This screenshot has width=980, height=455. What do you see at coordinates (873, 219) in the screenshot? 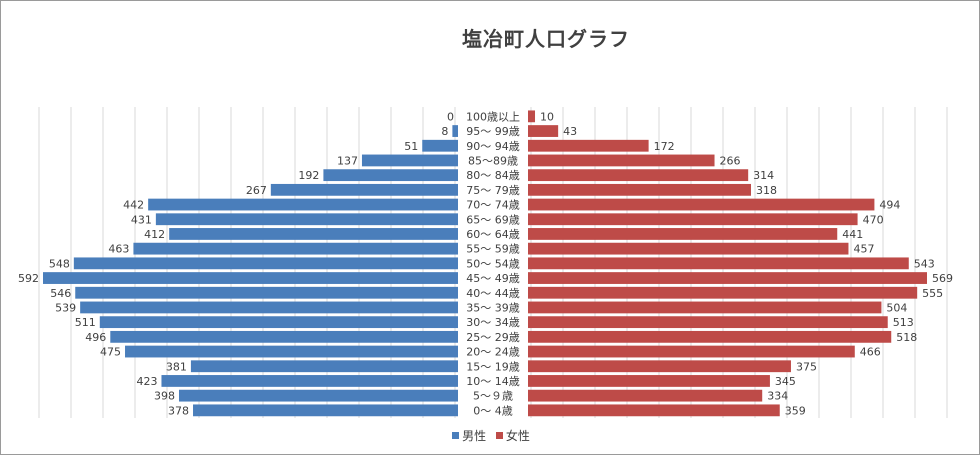
I see `data-label-female-7: 470` at bounding box center [873, 219].